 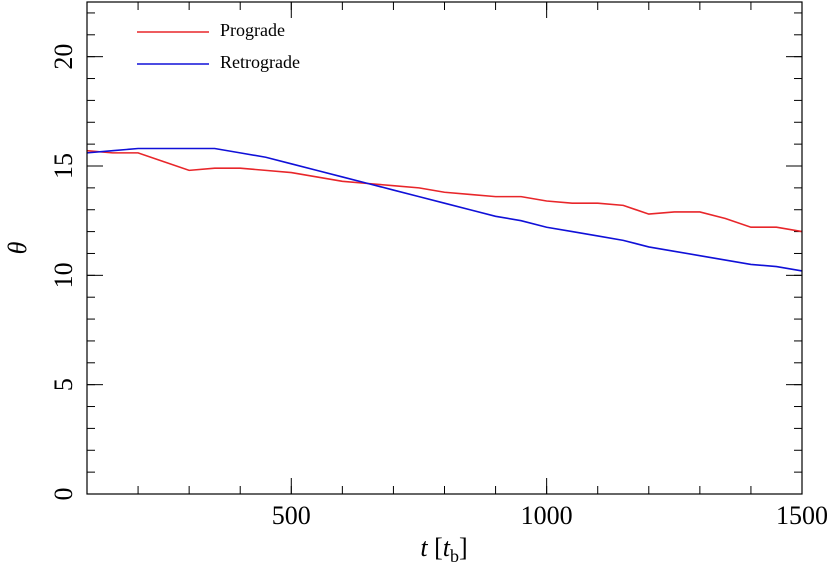 What do you see at coordinates (435, 547) in the screenshot?
I see `x-label-part: [` at bounding box center [435, 547].